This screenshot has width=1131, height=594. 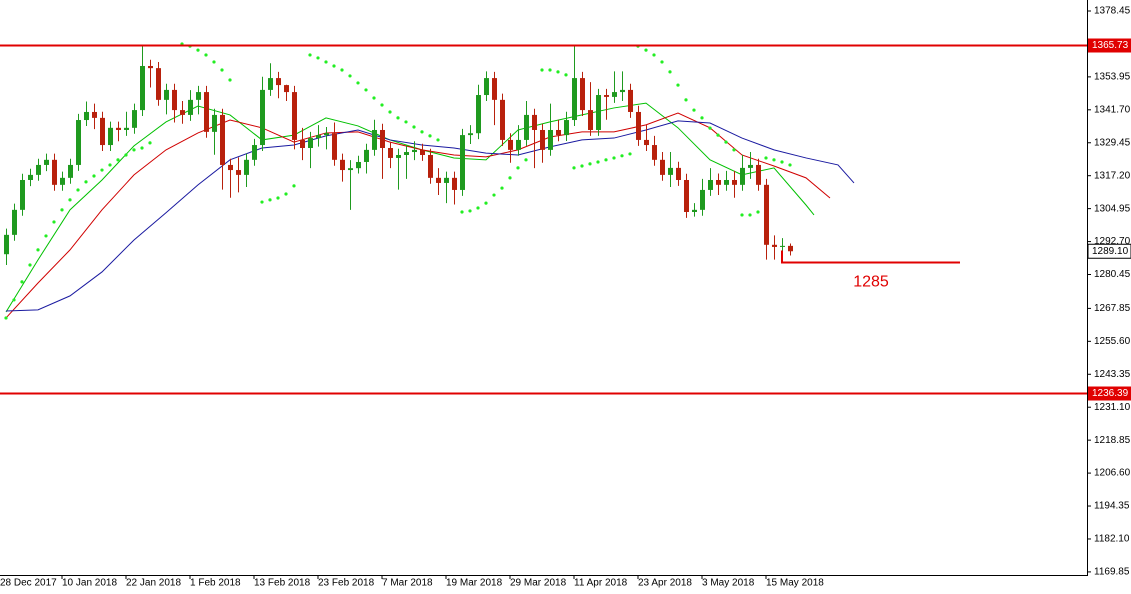 I want to click on level-tag-label: 1365.73, so click(x=1110, y=45).